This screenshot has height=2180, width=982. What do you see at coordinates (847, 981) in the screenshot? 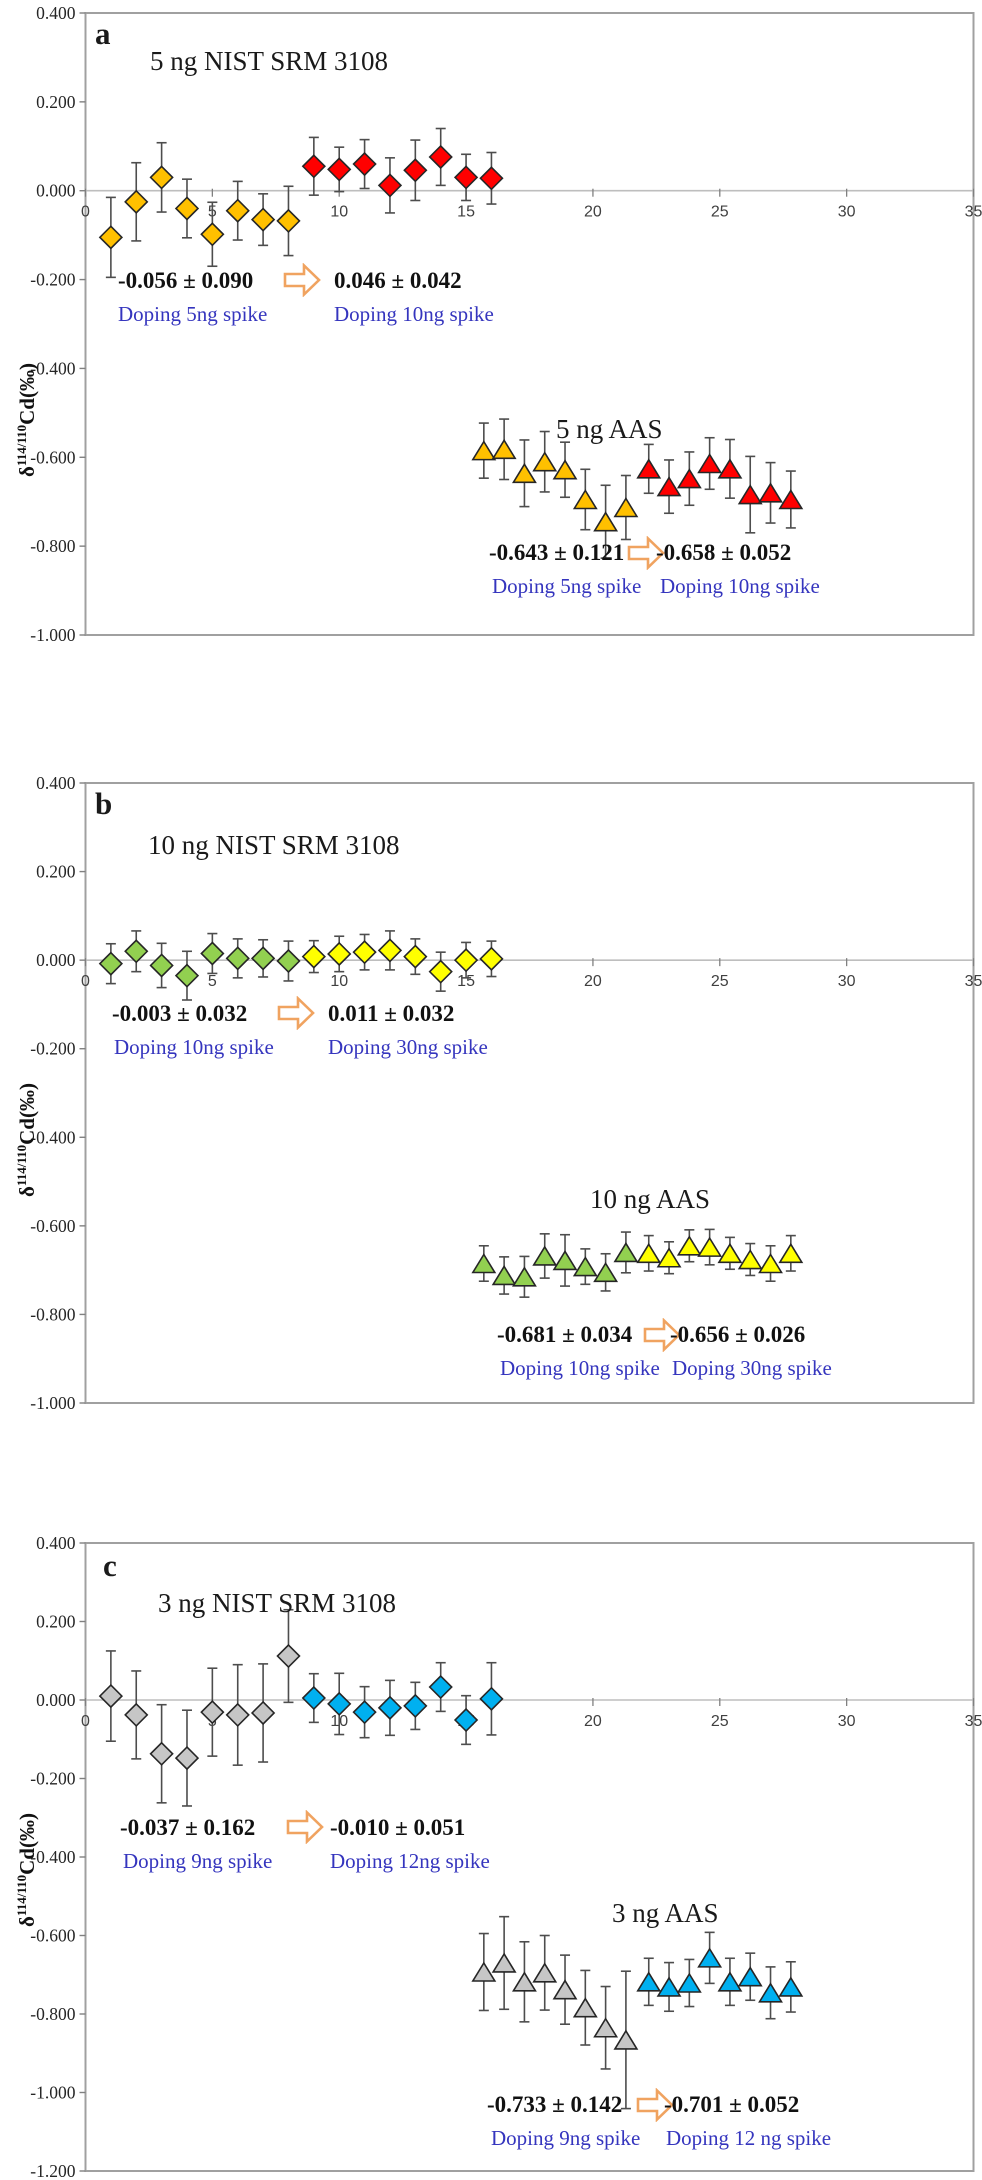
I see `x-tick-label: 30` at bounding box center [847, 981].